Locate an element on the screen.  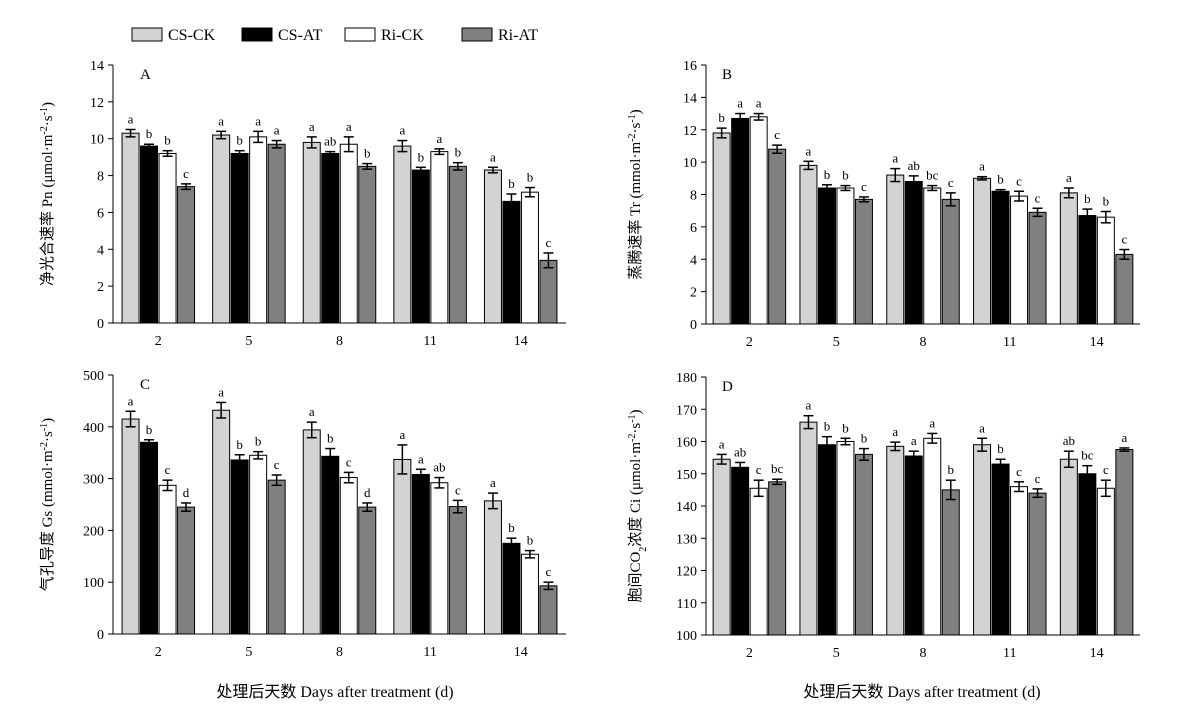
y-tick-label: 10 is located at coordinates (690, 163).